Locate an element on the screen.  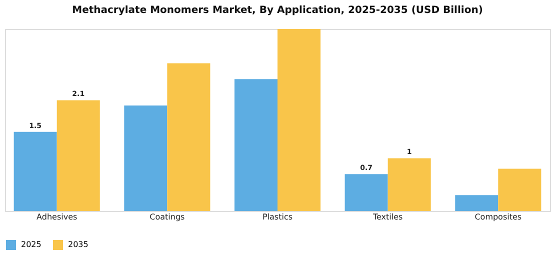
x-tick-label: Coatings is located at coordinates (167, 217).